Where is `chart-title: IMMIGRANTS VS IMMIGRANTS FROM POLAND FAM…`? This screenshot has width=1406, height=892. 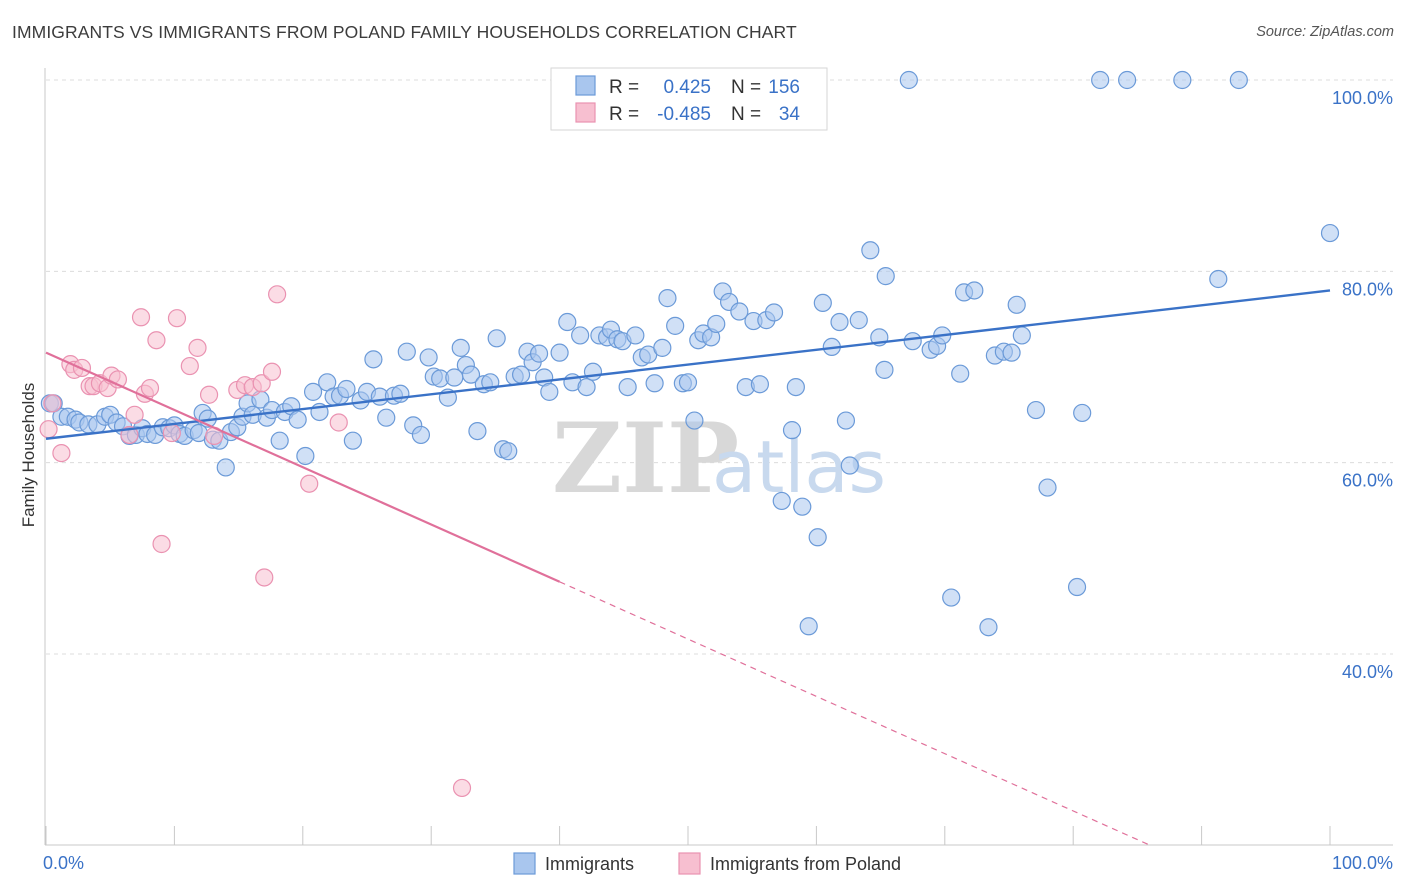 chart-title: IMMIGRANTS VS IMMIGRANTS FROM POLAND FAM… is located at coordinates (404, 32).